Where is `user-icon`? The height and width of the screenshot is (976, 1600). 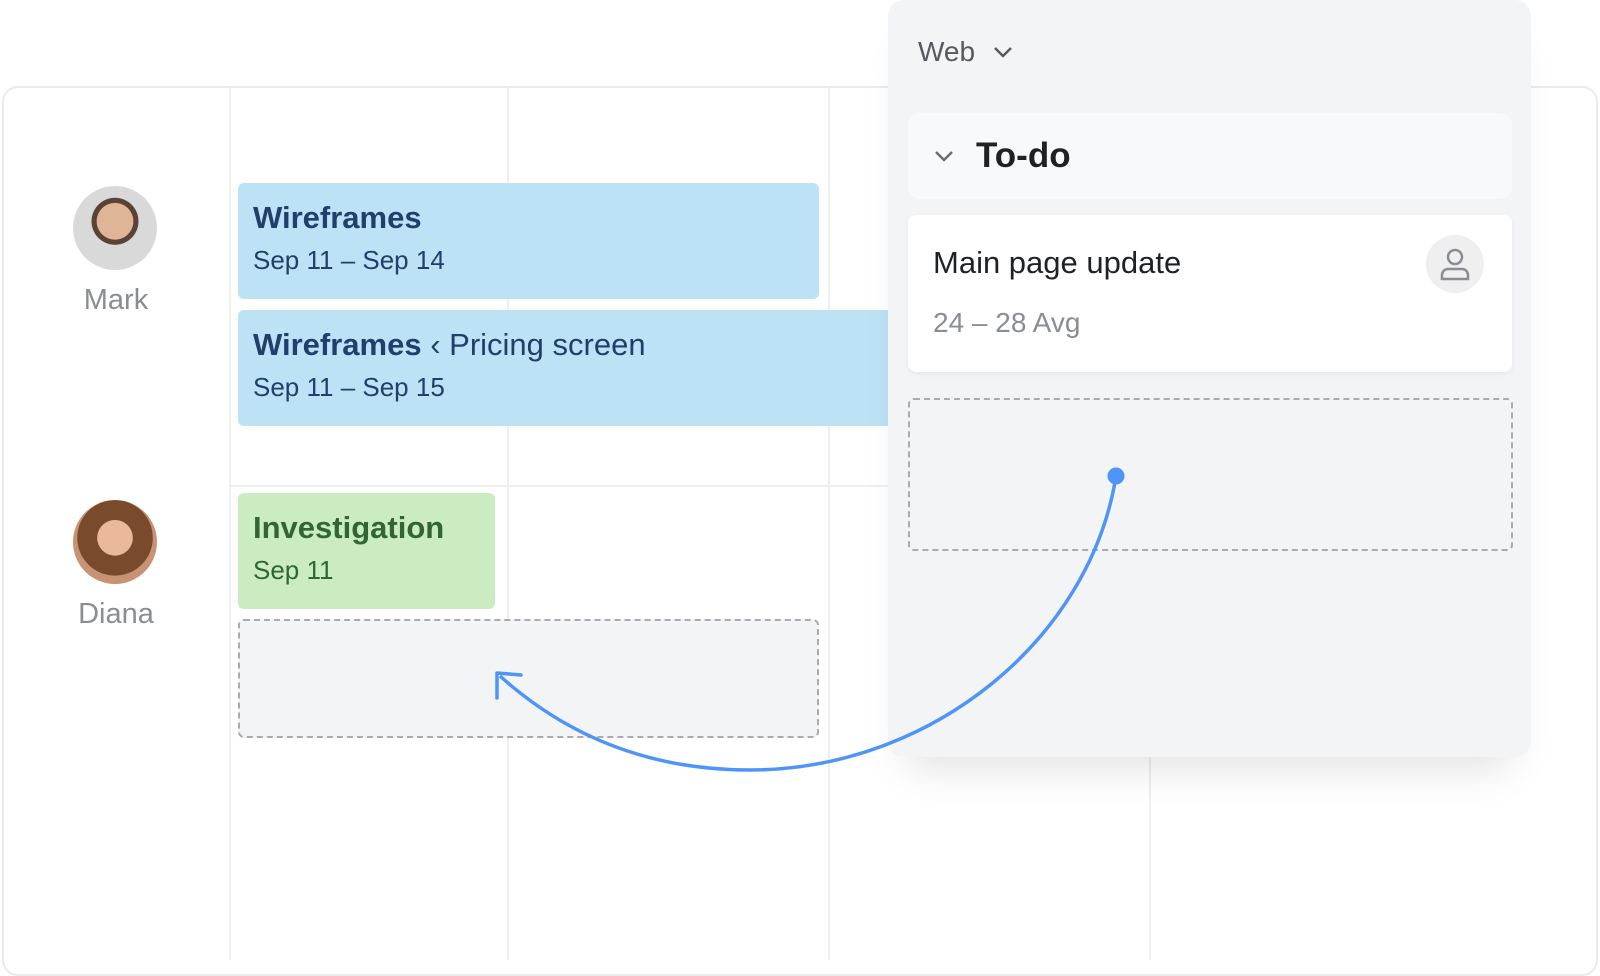 user-icon is located at coordinates (1455, 264).